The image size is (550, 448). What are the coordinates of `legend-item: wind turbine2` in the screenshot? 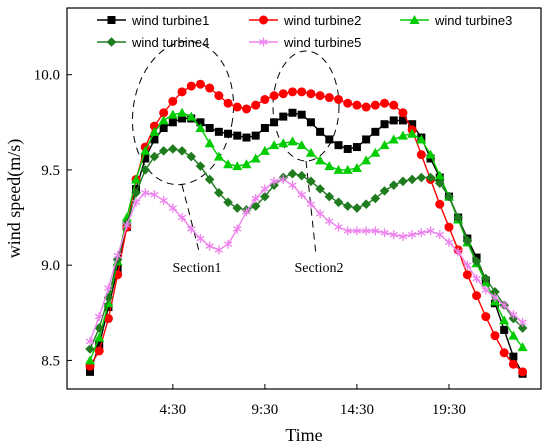 It's located at (305, 20).